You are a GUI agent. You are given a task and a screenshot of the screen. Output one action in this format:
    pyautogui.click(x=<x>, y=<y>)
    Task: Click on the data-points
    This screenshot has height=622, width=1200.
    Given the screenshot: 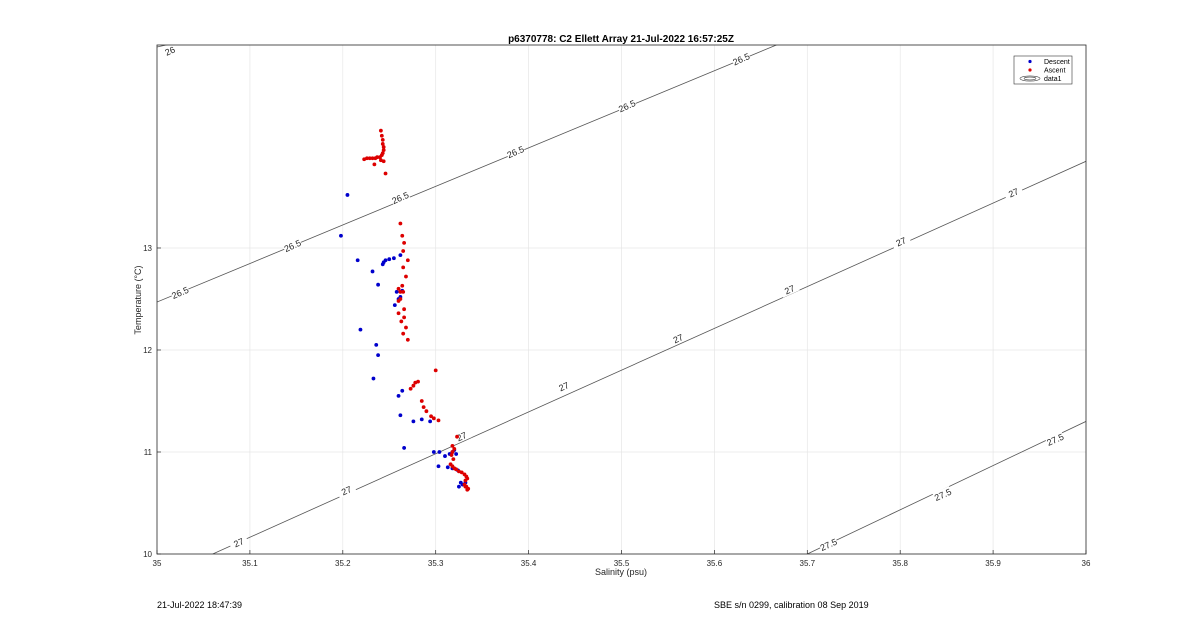 What is the action you would take?
    pyautogui.click(x=405, y=310)
    